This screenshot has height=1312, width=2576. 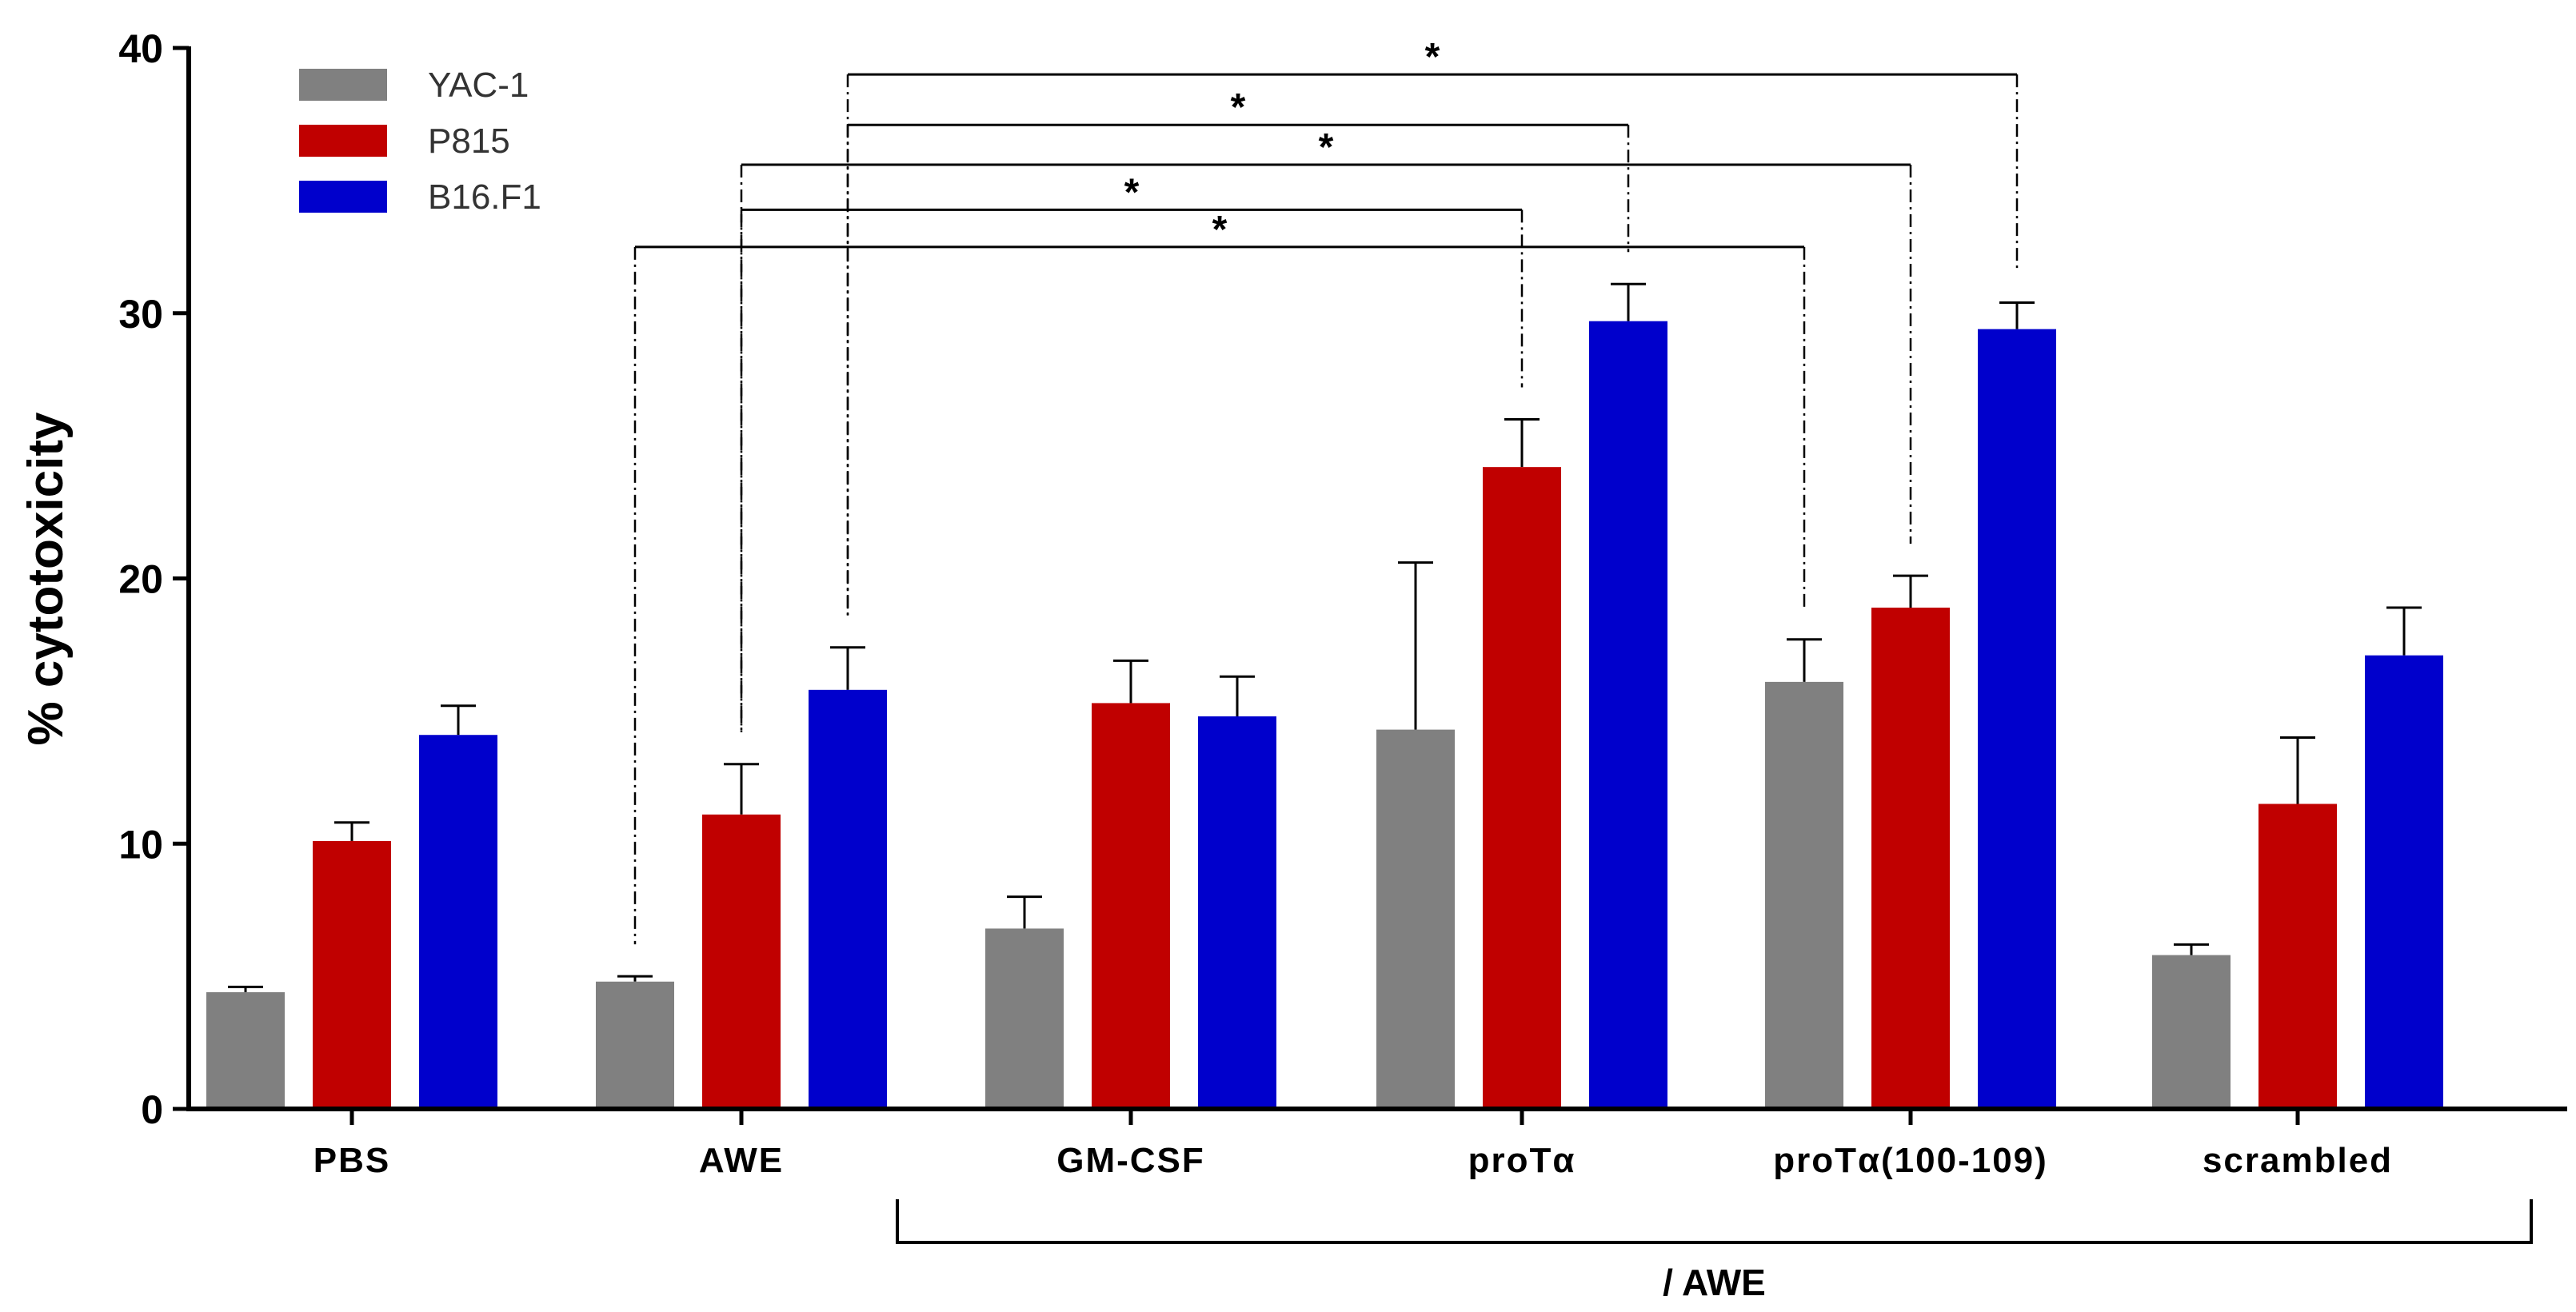 I want to click on y-tick-label: 20, so click(x=141, y=579).